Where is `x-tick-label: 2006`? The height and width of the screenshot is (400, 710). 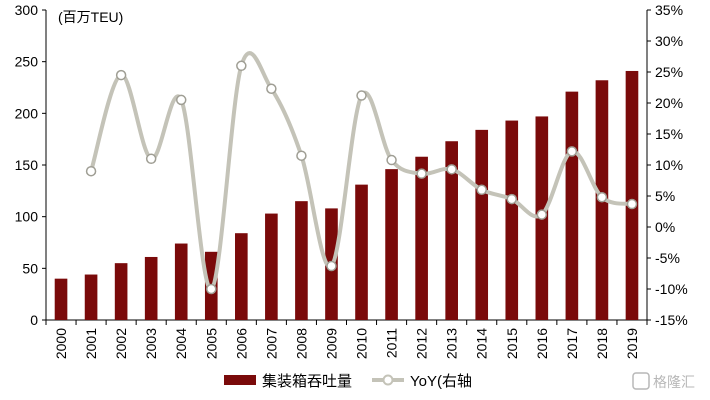 x-tick-label: 2006 is located at coordinates (241, 343).